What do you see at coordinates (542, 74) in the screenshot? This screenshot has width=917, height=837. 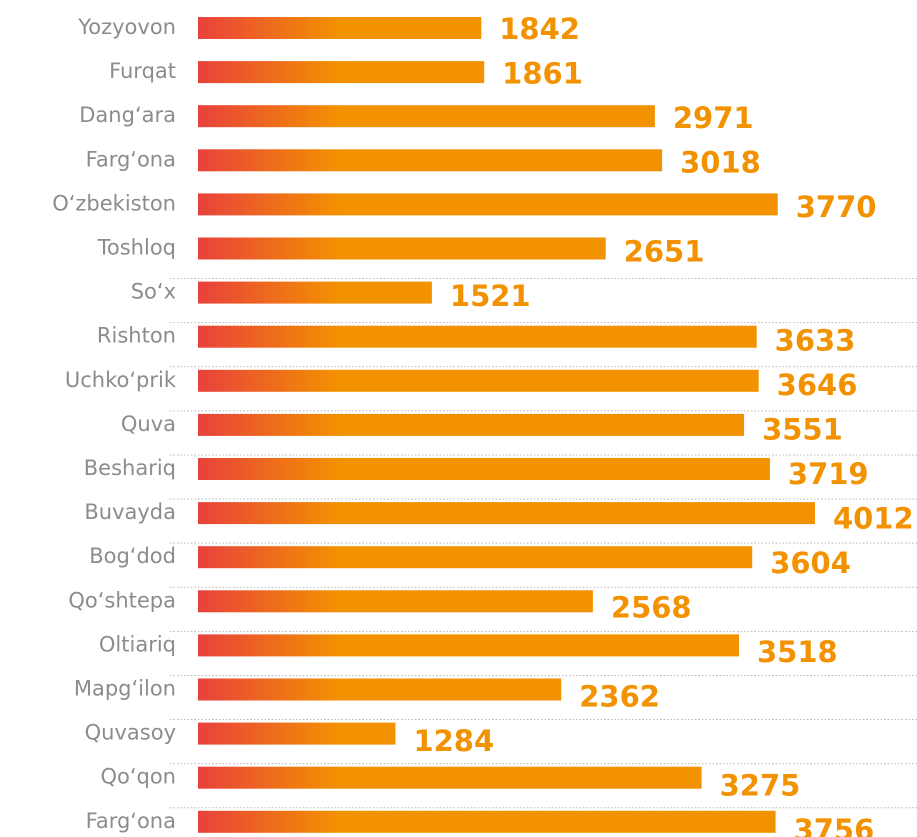 I see `value-label: 1861` at bounding box center [542, 74].